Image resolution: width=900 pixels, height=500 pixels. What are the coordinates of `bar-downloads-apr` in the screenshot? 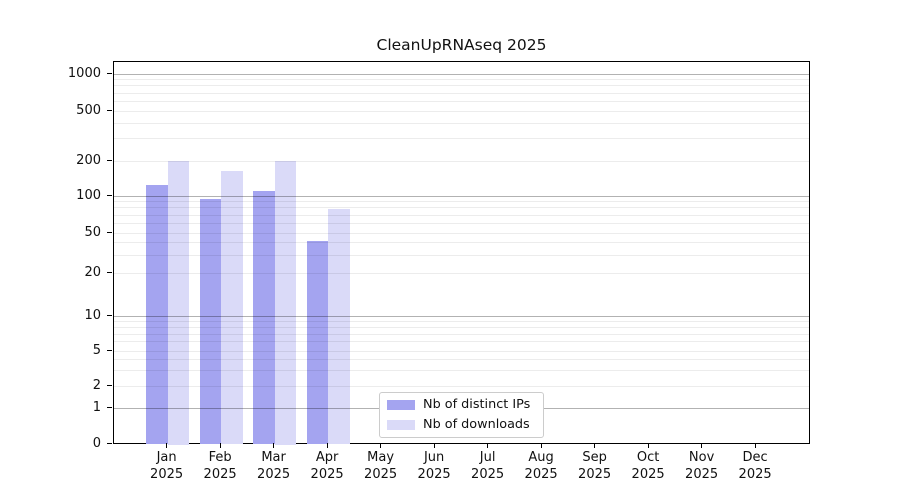 It's located at (339, 327).